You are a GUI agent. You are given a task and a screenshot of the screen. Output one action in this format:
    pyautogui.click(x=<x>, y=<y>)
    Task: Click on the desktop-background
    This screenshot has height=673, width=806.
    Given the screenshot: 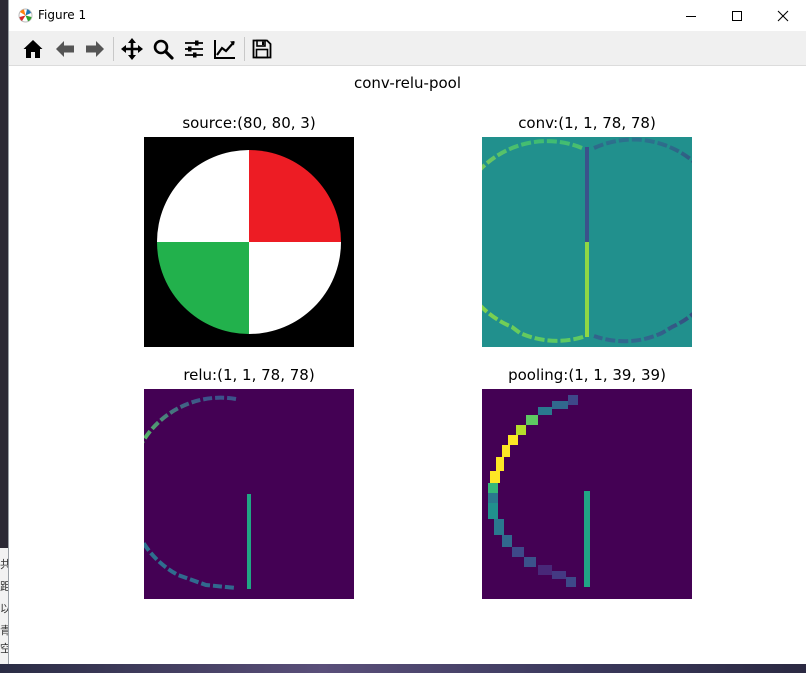 What is the action you would take?
    pyautogui.click(x=4, y=336)
    